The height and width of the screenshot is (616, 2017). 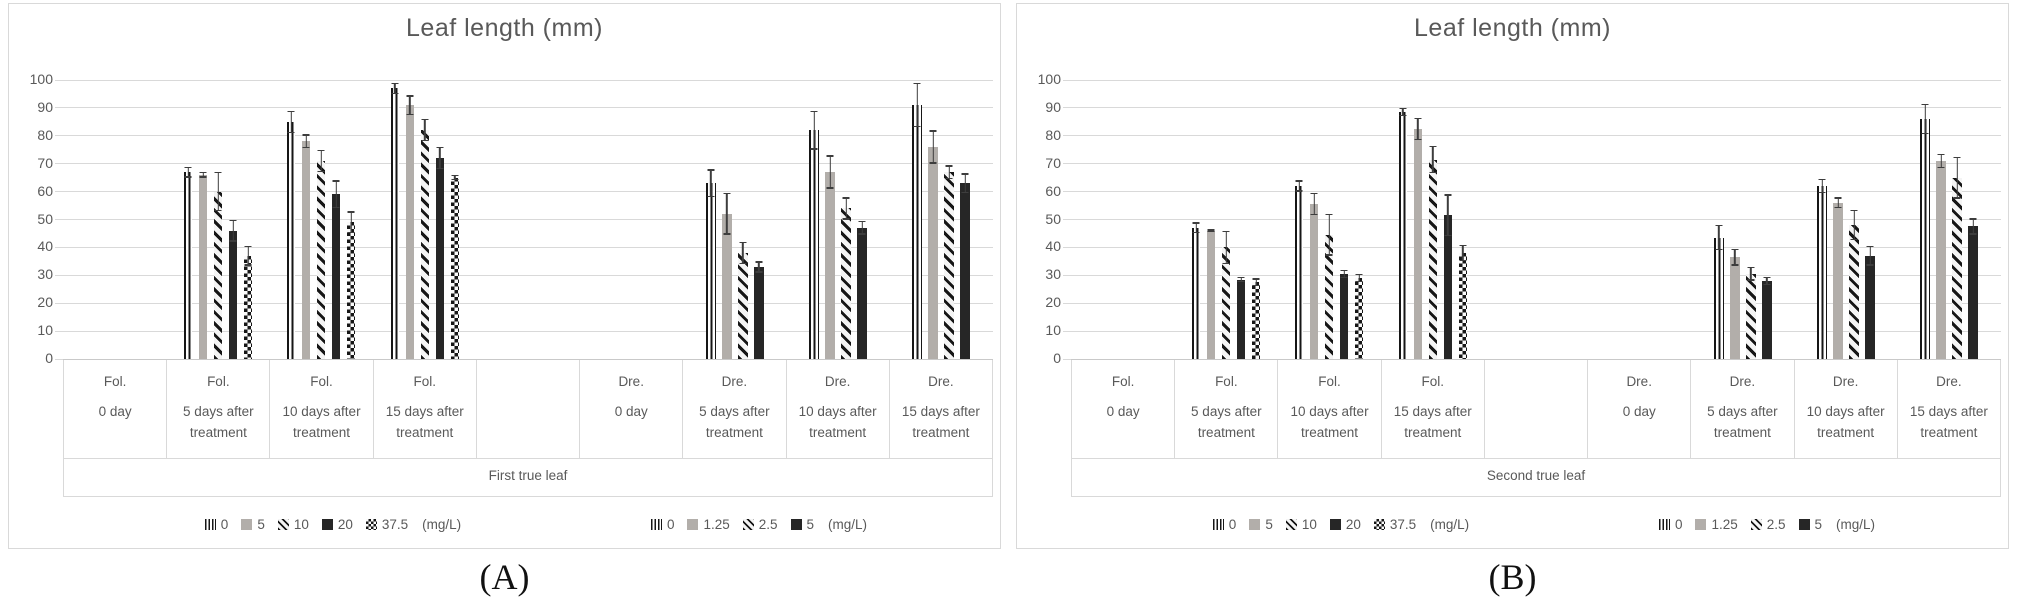 What do you see at coordinates (1670, 524) in the screenshot?
I see `legend-entry: 0` at bounding box center [1670, 524].